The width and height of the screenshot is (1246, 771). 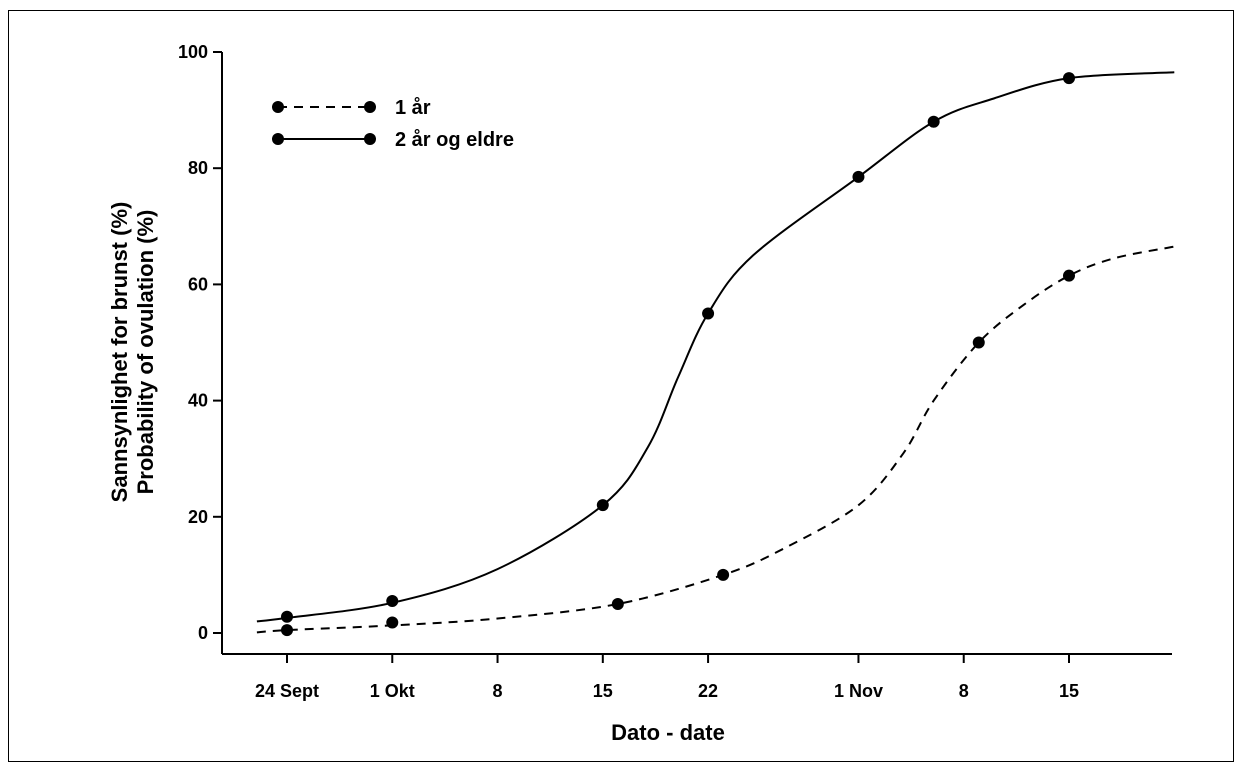 What do you see at coordinates (413, 107) in the screenshot?
I see `legend-label-1-ar: 1 år` at bounding box center [413, 107].